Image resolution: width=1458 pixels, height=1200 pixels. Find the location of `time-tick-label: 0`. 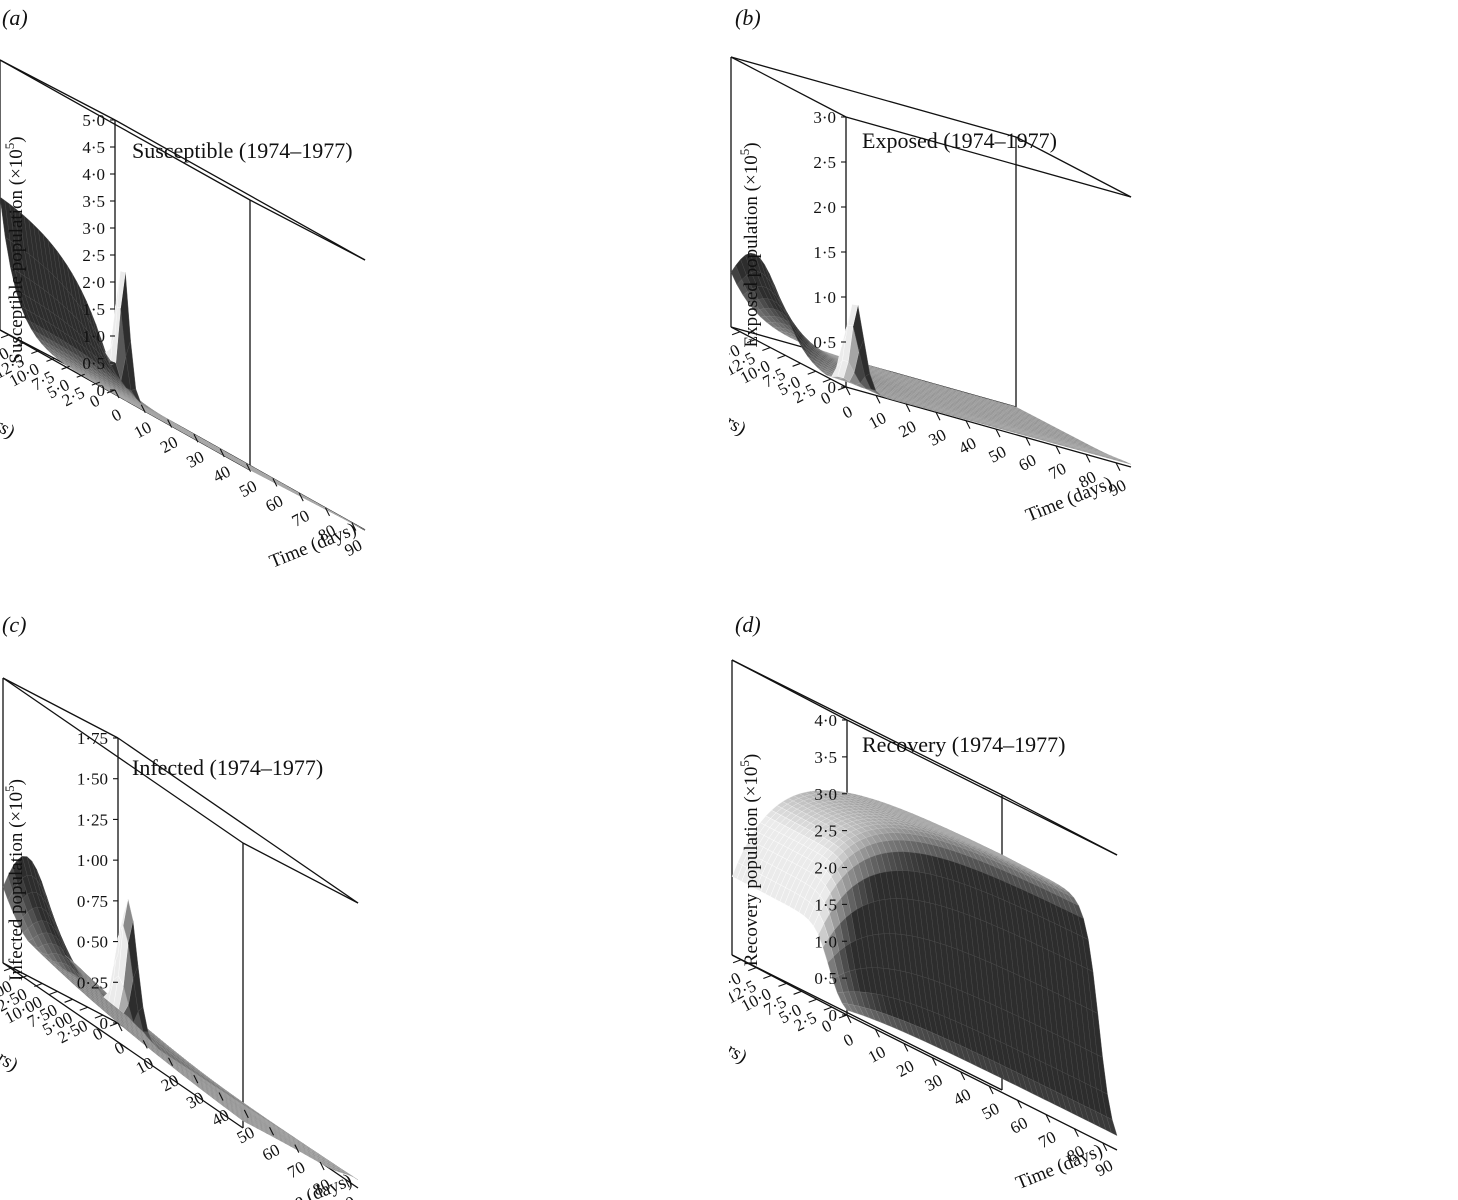

time-tick-label: 0 is located at coordinates (119, 1048).